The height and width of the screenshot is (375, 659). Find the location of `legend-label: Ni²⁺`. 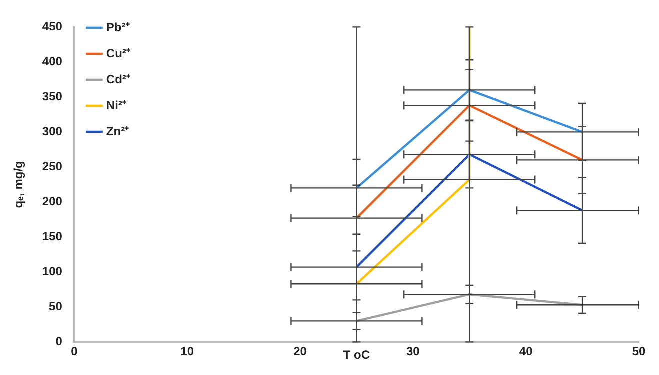

legend-label: Ni²⁺ is located at coordinates (116, 105).